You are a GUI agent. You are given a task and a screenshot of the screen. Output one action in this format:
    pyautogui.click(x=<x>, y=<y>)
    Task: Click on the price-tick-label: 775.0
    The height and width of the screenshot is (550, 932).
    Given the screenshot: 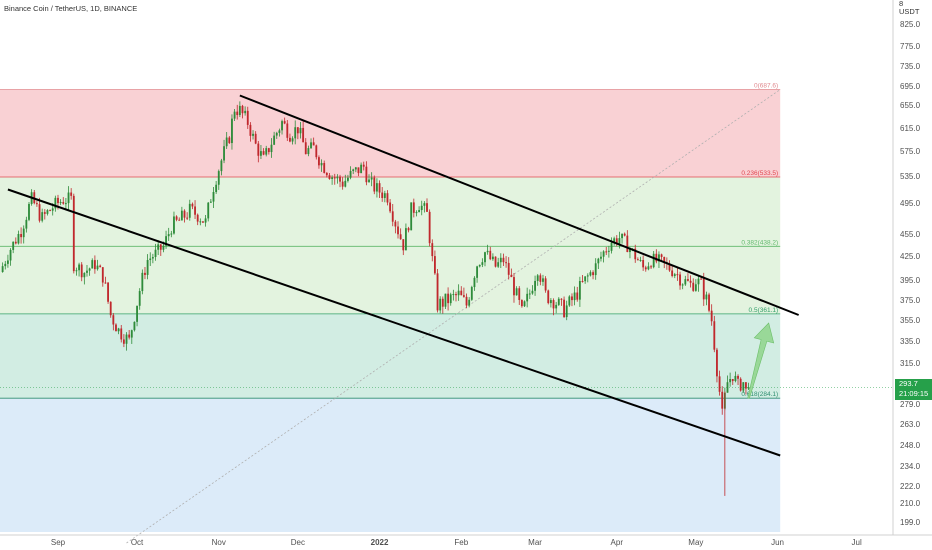 What is the action you would take?
    pyautogui.click(x=910, y=46)
    